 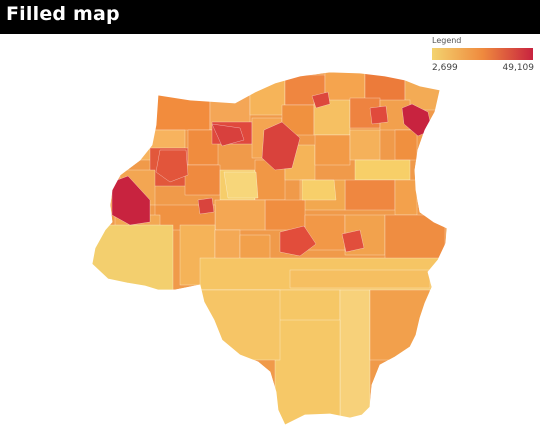 I want to click on legend-gradient-bar, so click(x=482, y=54).